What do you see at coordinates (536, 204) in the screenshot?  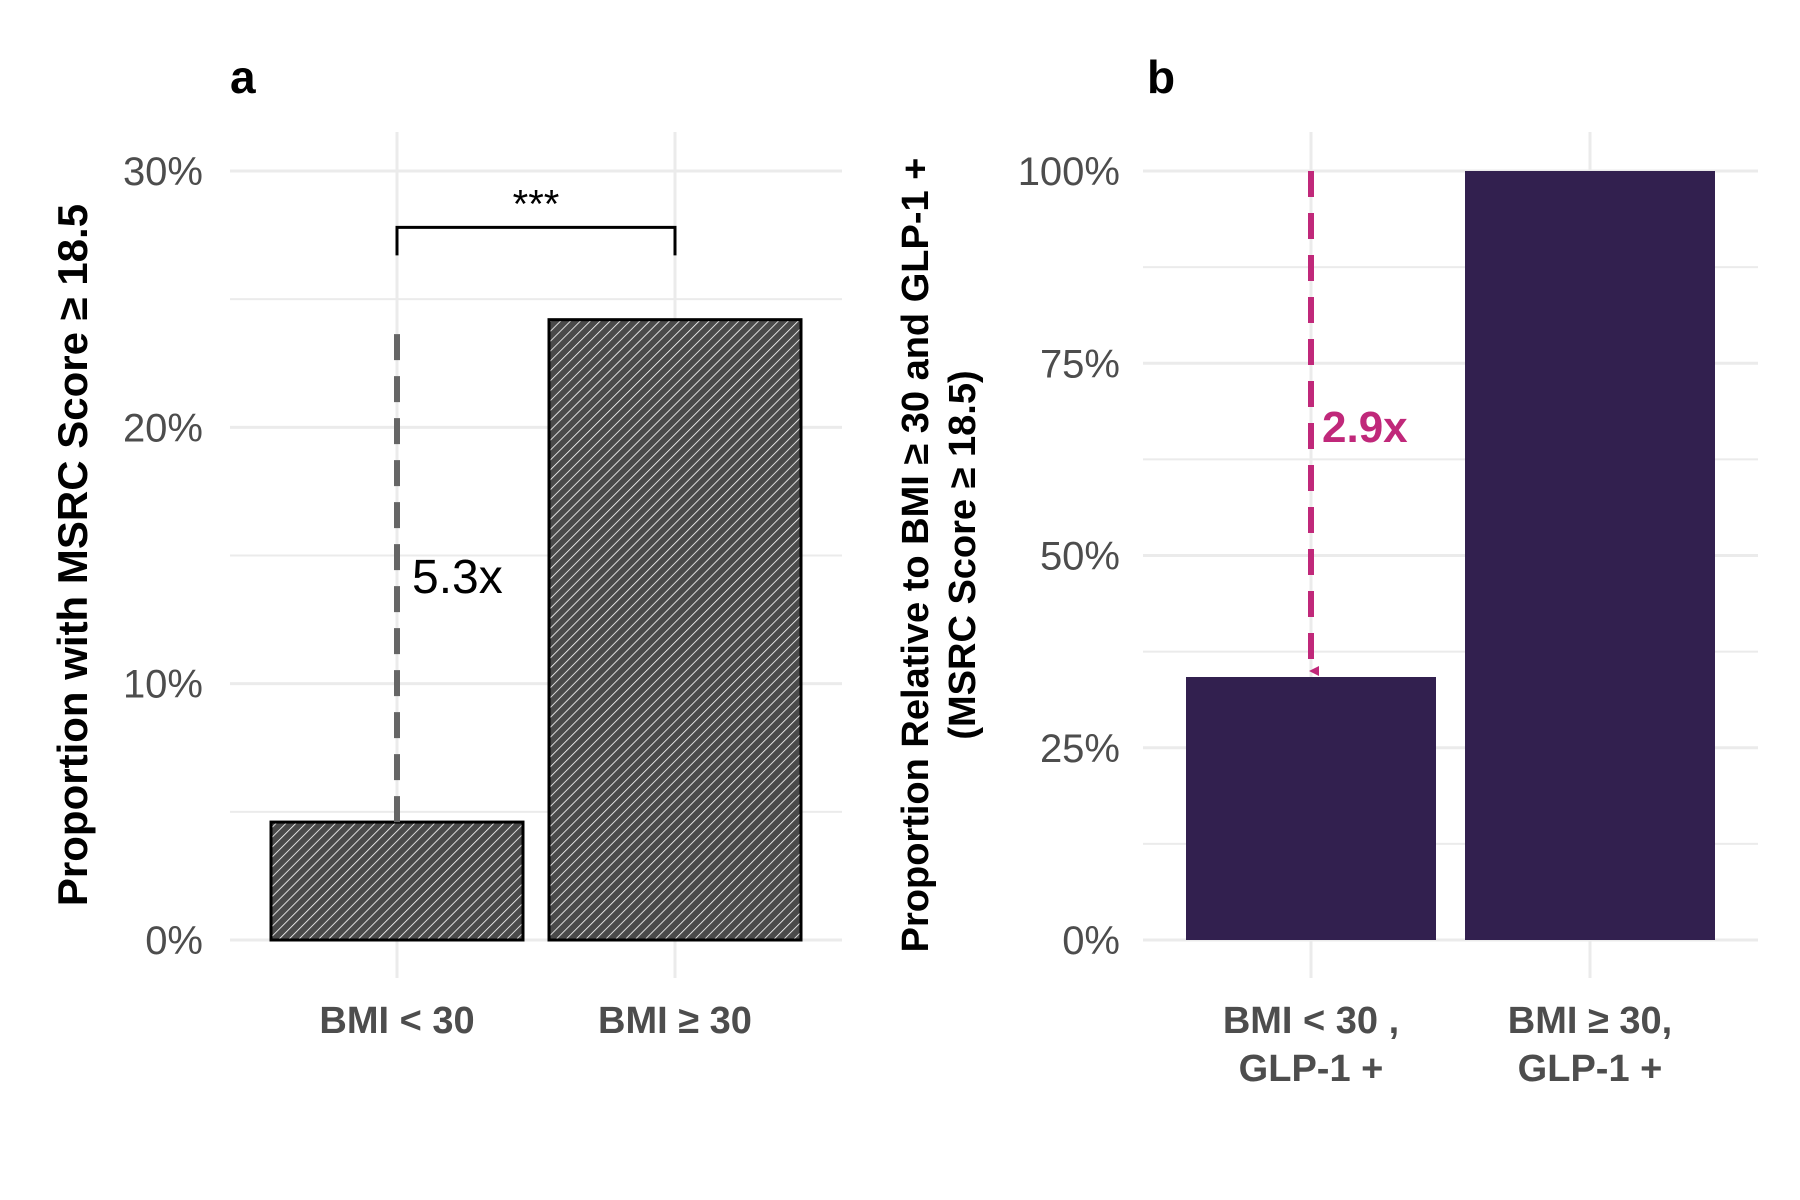 I see `panel-a-significance-label: ***` at bounding box center [536, 204].